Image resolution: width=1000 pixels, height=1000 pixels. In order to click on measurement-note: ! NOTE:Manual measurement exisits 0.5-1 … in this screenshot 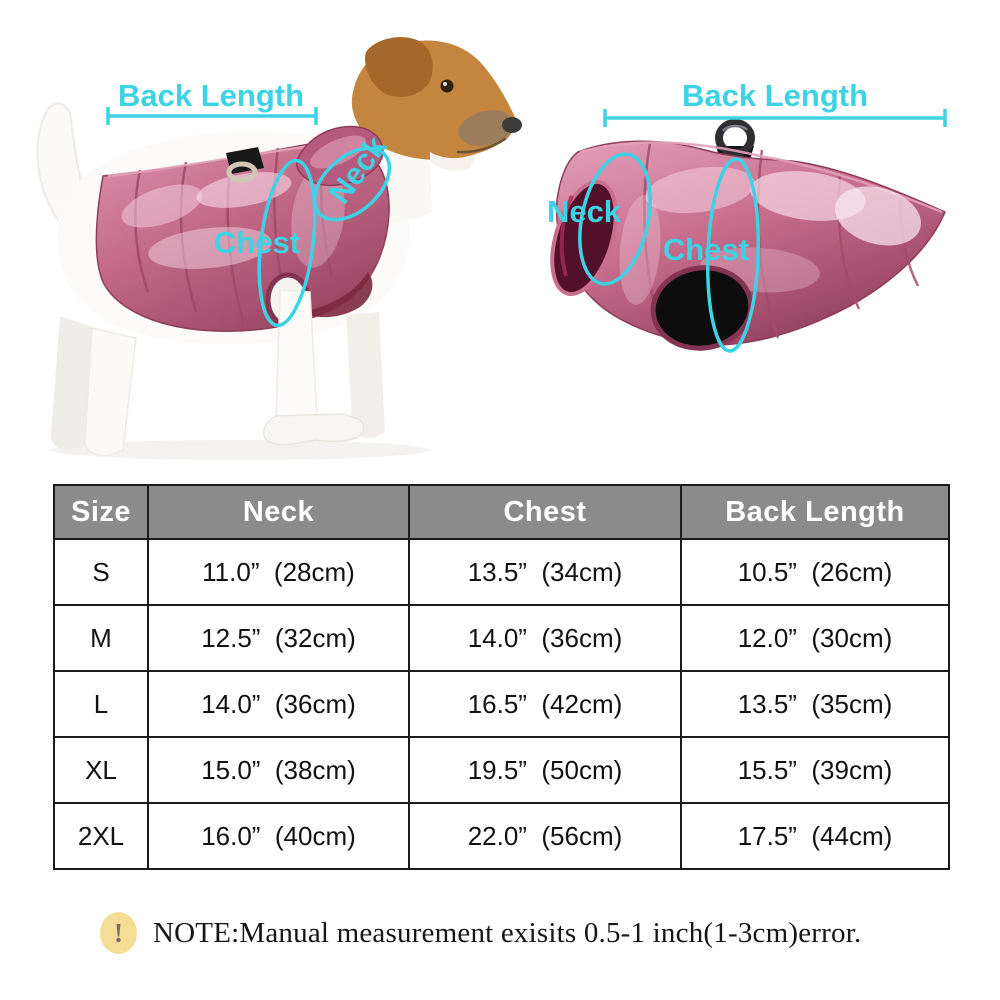, I will do `click(530, 933)`.